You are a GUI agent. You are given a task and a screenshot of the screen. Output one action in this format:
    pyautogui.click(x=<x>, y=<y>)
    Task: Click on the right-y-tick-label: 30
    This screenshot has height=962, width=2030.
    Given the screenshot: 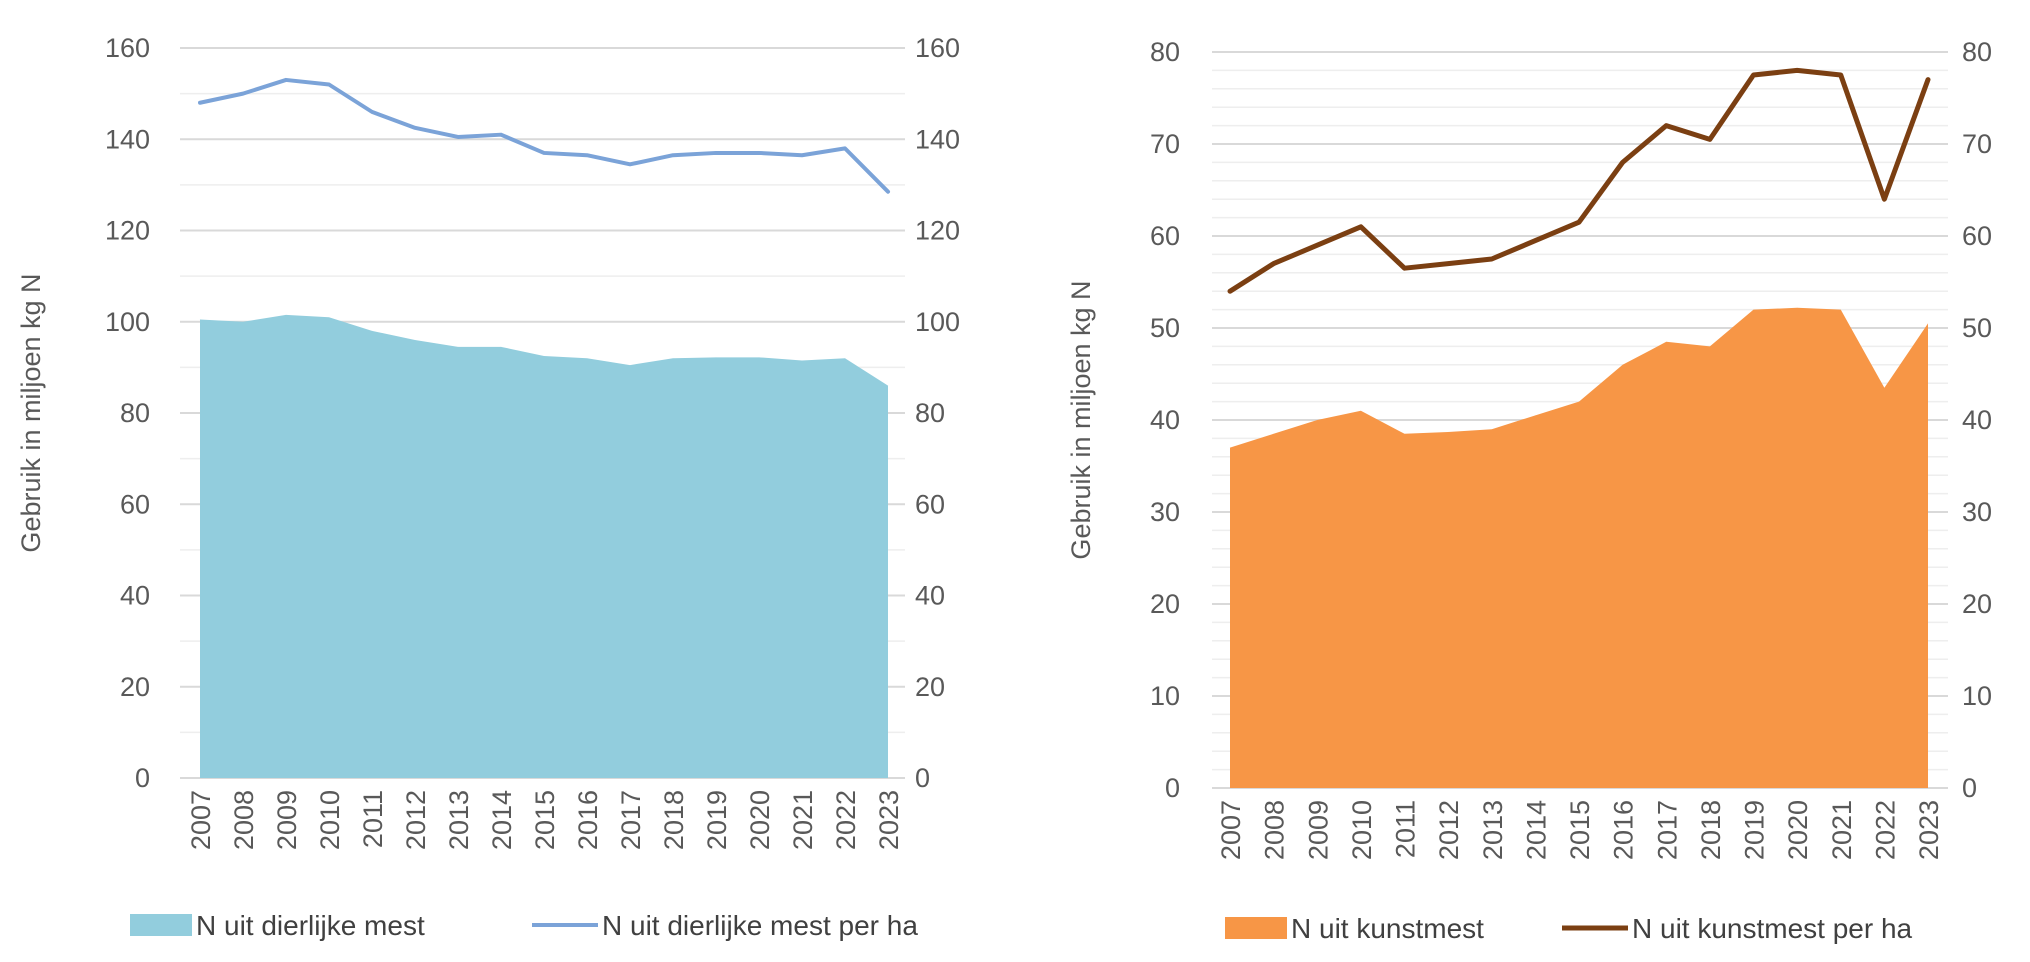 What is the action you would take?
    pyautogui.click(x=1977, y=512)
    